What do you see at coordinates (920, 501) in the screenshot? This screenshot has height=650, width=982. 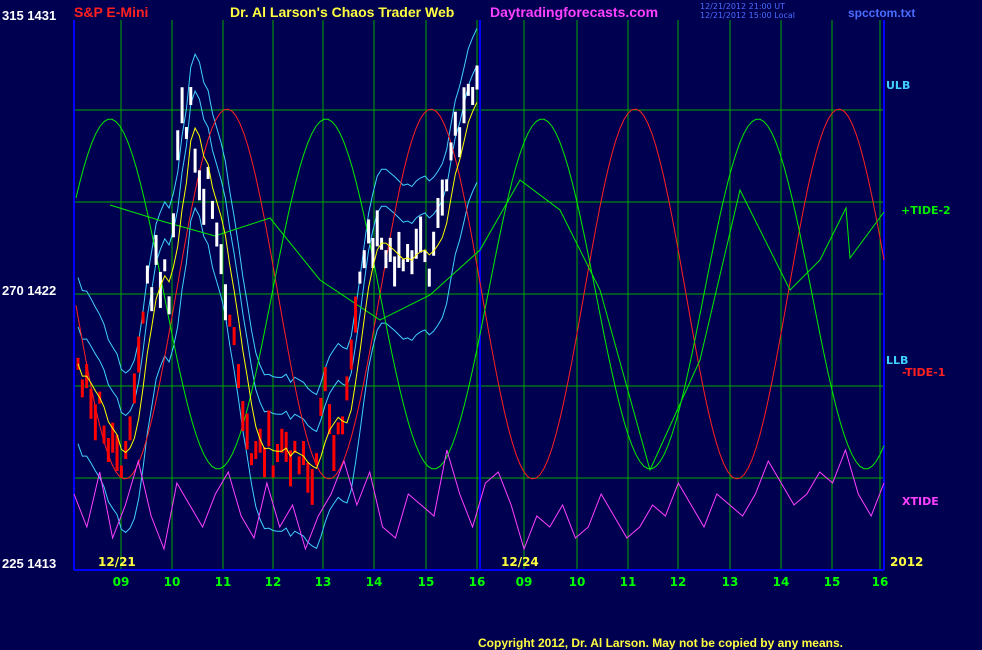 I see `legend-xtide: XTIDE` at bounding box center [920, 501].